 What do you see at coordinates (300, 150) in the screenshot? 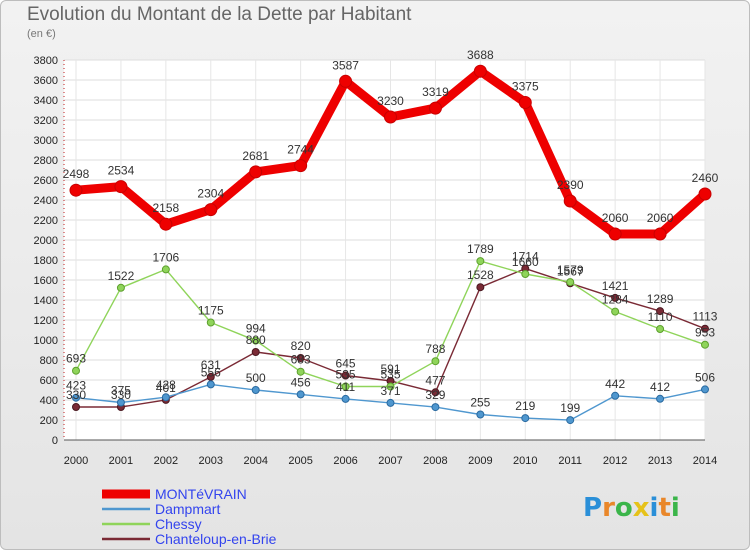
I see `data-label: 2744` at bounding box center [300, 150].